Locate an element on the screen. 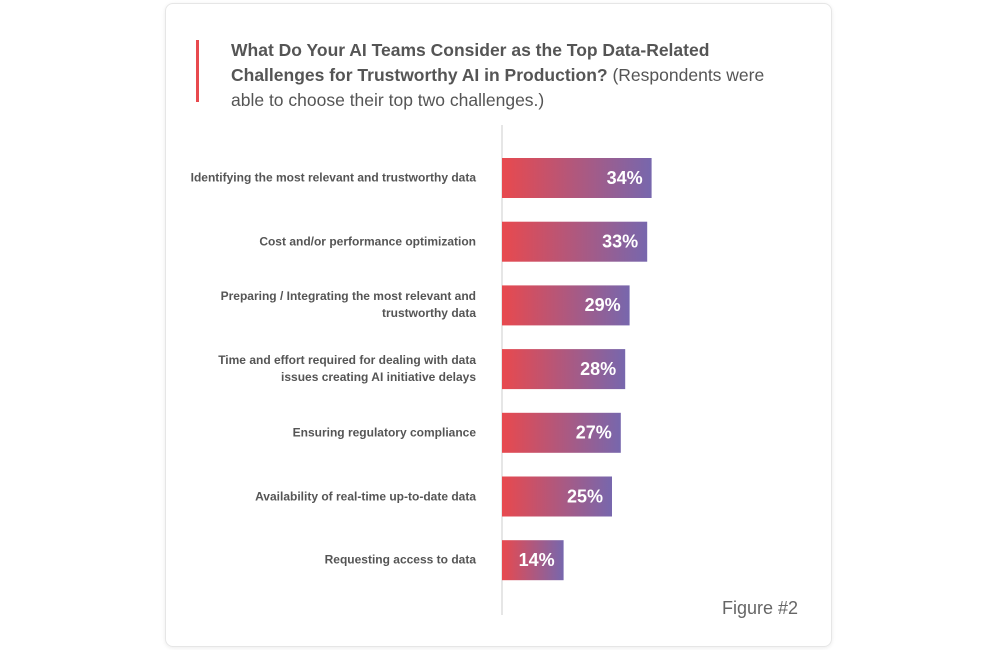  category-label: Cost and/or performance optimization is located at coordinates (367, 241).